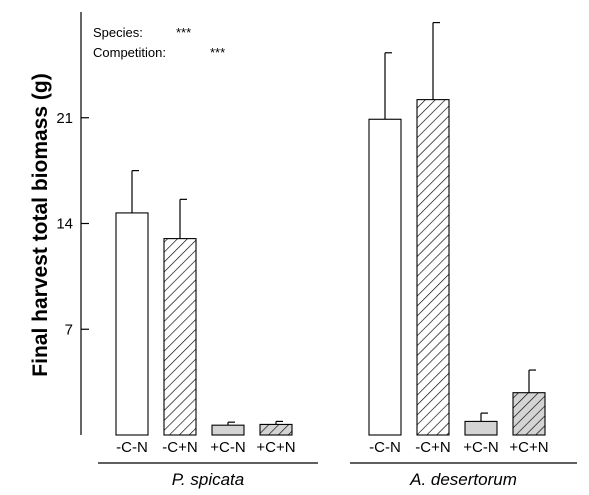 The width and height of the screenshot is (589, 495). Describe the element at coordinates (463, 479) in the screenshot. I see `group-label: A. desertorum` at that location.